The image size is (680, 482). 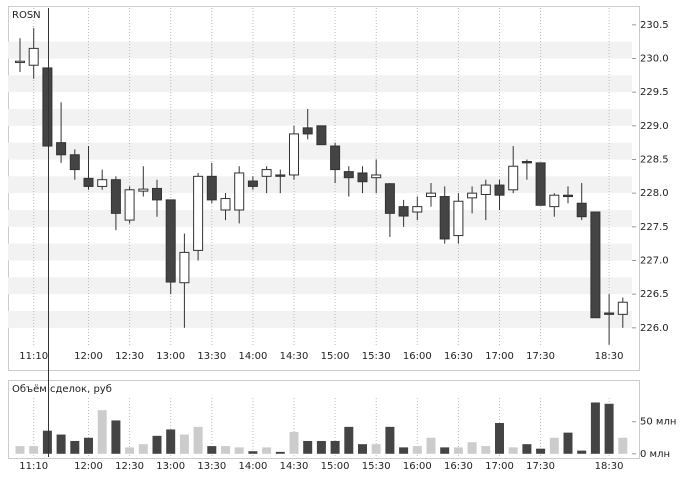 I want to click on y-tick-label: 227.0, so click(x=654, y=260).